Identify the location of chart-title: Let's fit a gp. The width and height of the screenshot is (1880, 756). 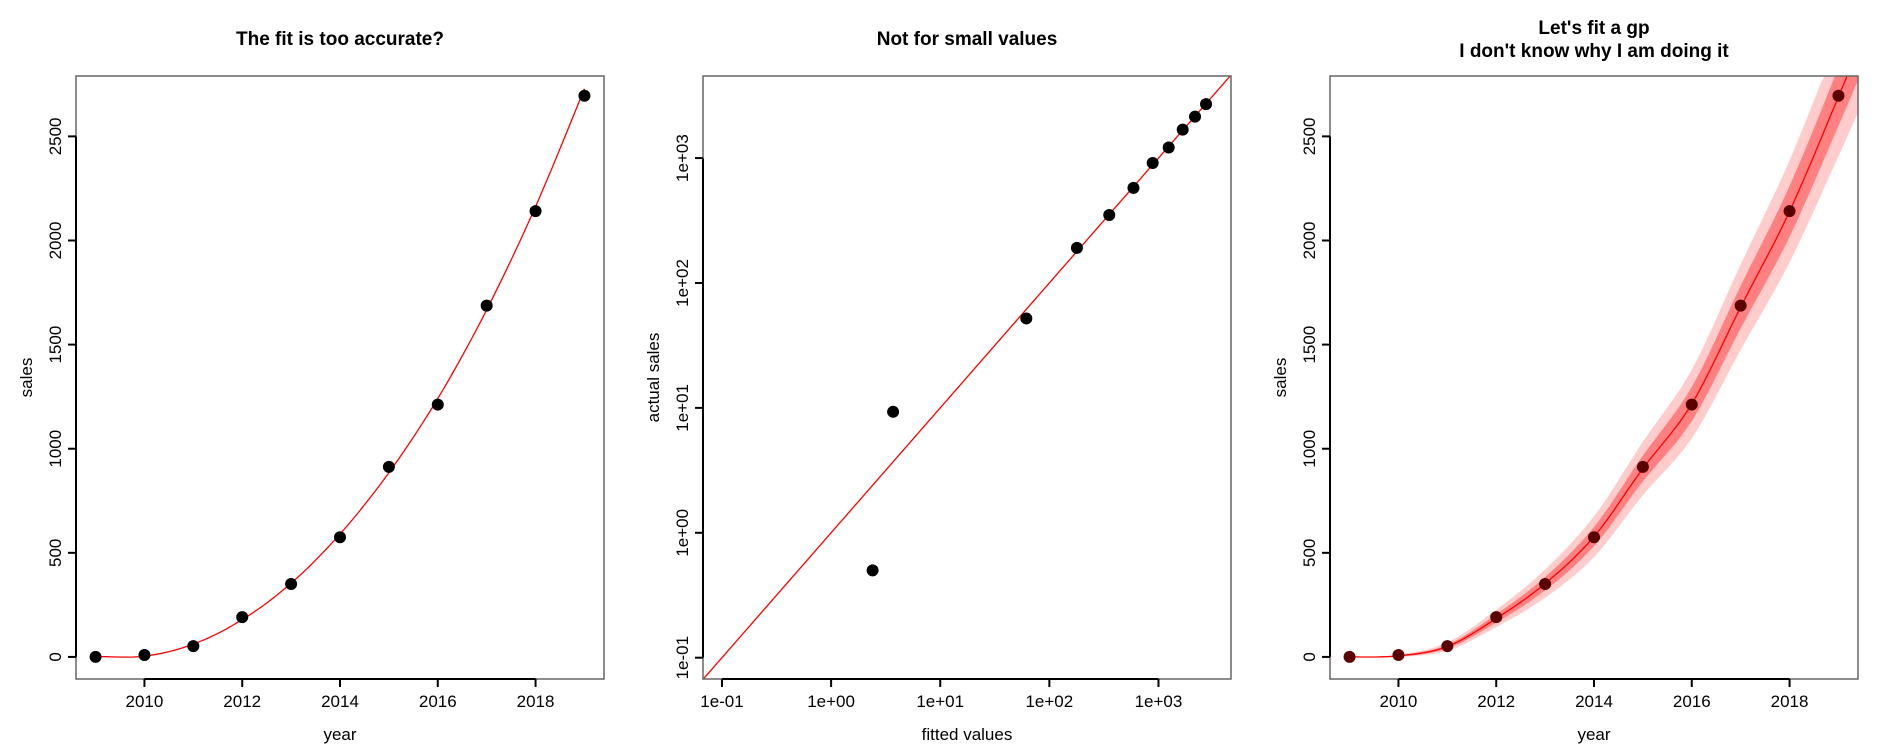
(1593, 28).